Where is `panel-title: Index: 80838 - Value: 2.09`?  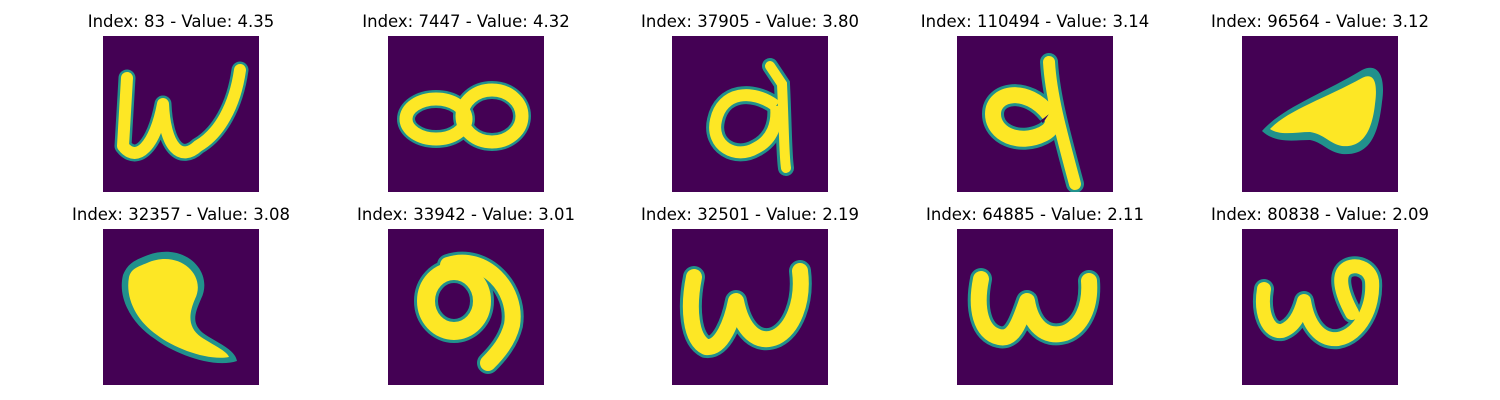 panel-title: Index: 80838 - Value: 2.09 is located at coordinates (1320, 214).